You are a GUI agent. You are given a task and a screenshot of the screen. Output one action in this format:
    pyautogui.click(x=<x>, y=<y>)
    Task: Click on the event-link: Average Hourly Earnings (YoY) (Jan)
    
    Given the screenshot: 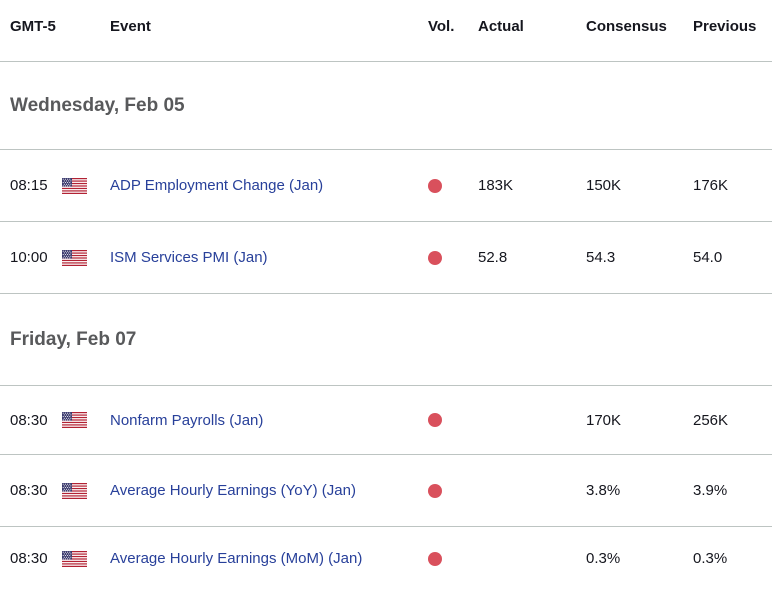 What is the action you would take?
    pyautogui.click(x=233, y=490)
    